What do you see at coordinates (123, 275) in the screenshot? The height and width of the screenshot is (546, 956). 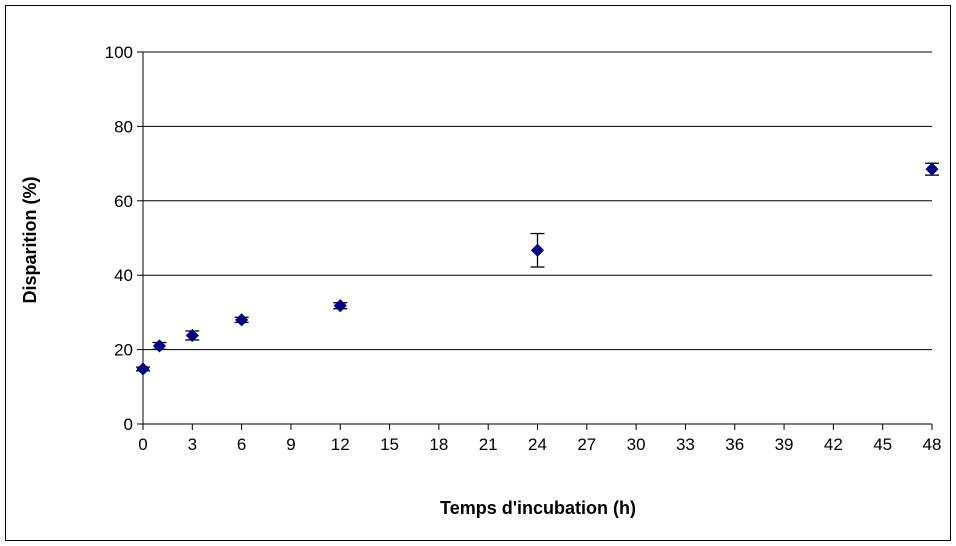 I see `y-tick-label: 40` at bounding box center [123, 275].